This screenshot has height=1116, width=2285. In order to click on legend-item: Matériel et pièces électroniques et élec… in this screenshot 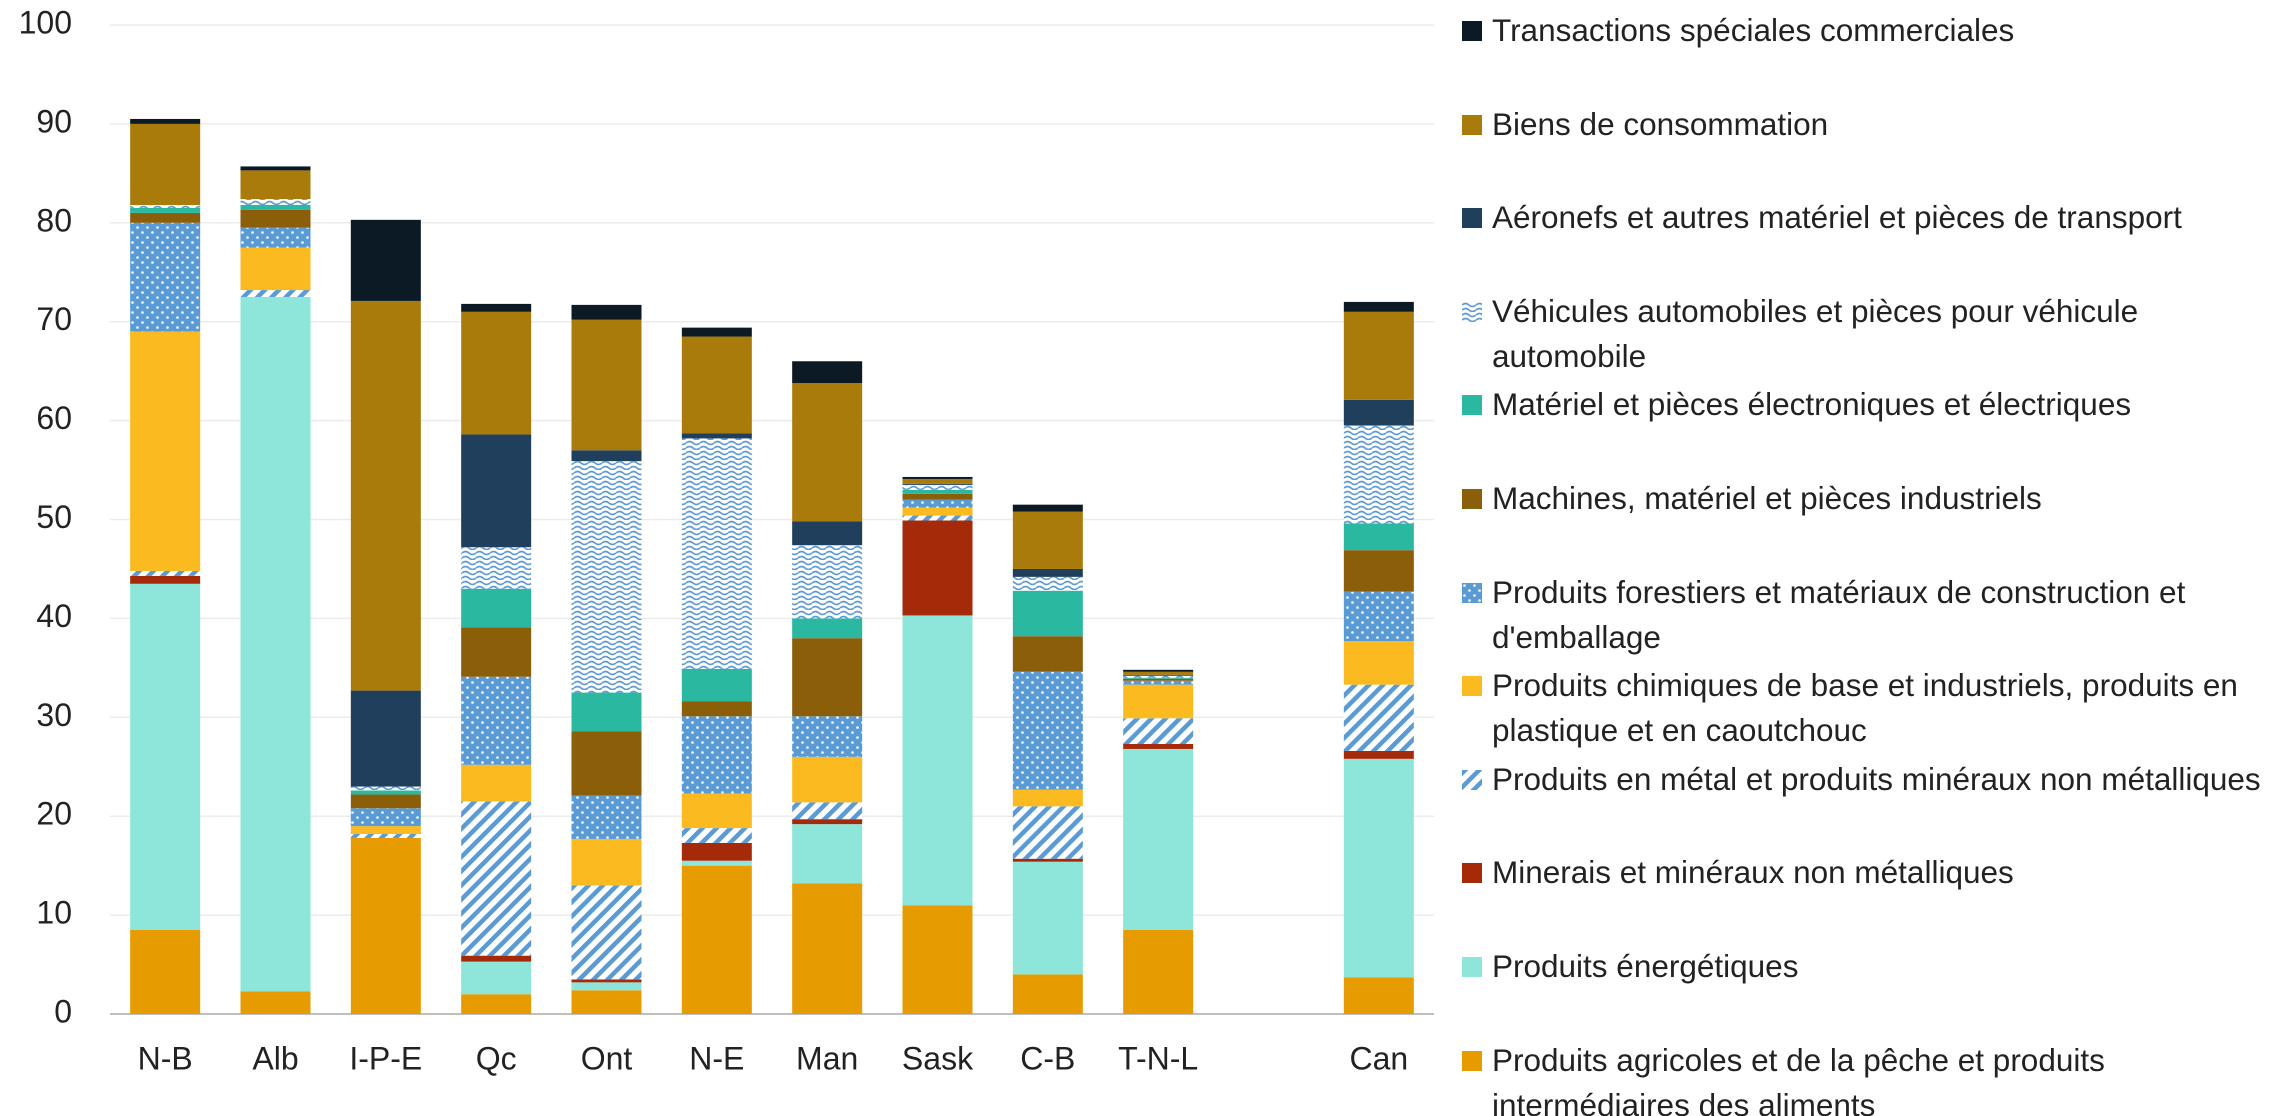, I will do `click(1869, 404)`.